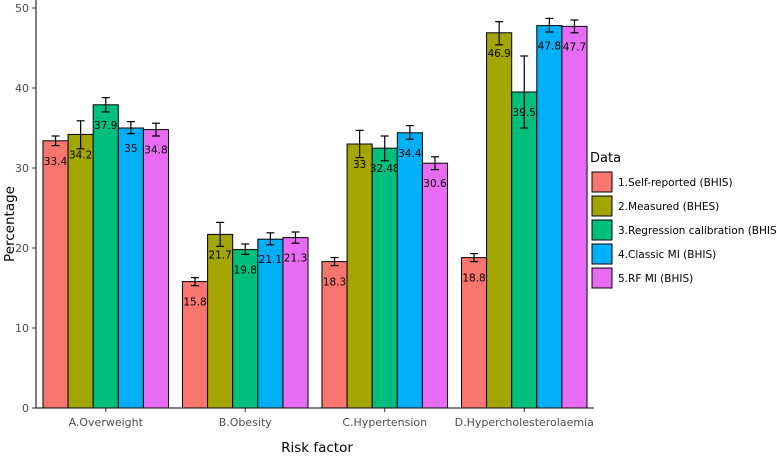 This screenshot has width=777, height=458. Describe the element at coordinates (22, 8) in the screenshot. I see `y-tick-label-50: 50` at that location.